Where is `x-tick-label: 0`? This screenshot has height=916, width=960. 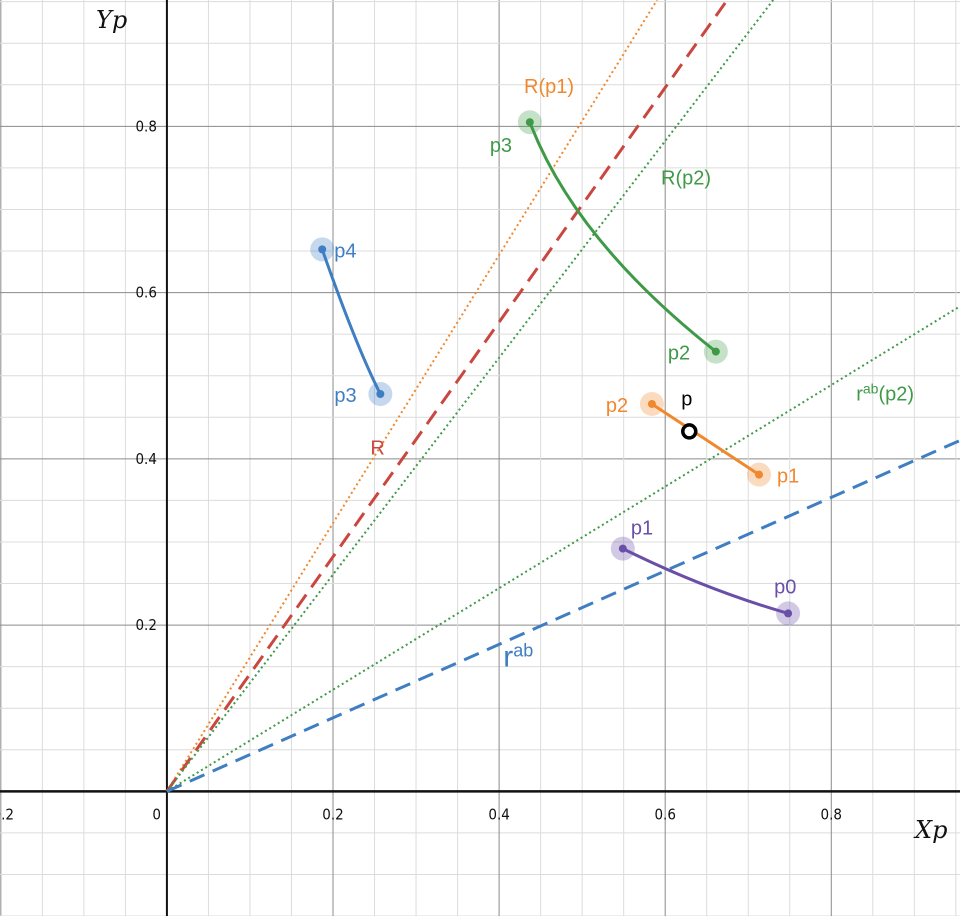 x-tick-label: 0 is located at coordinates (156, 814).